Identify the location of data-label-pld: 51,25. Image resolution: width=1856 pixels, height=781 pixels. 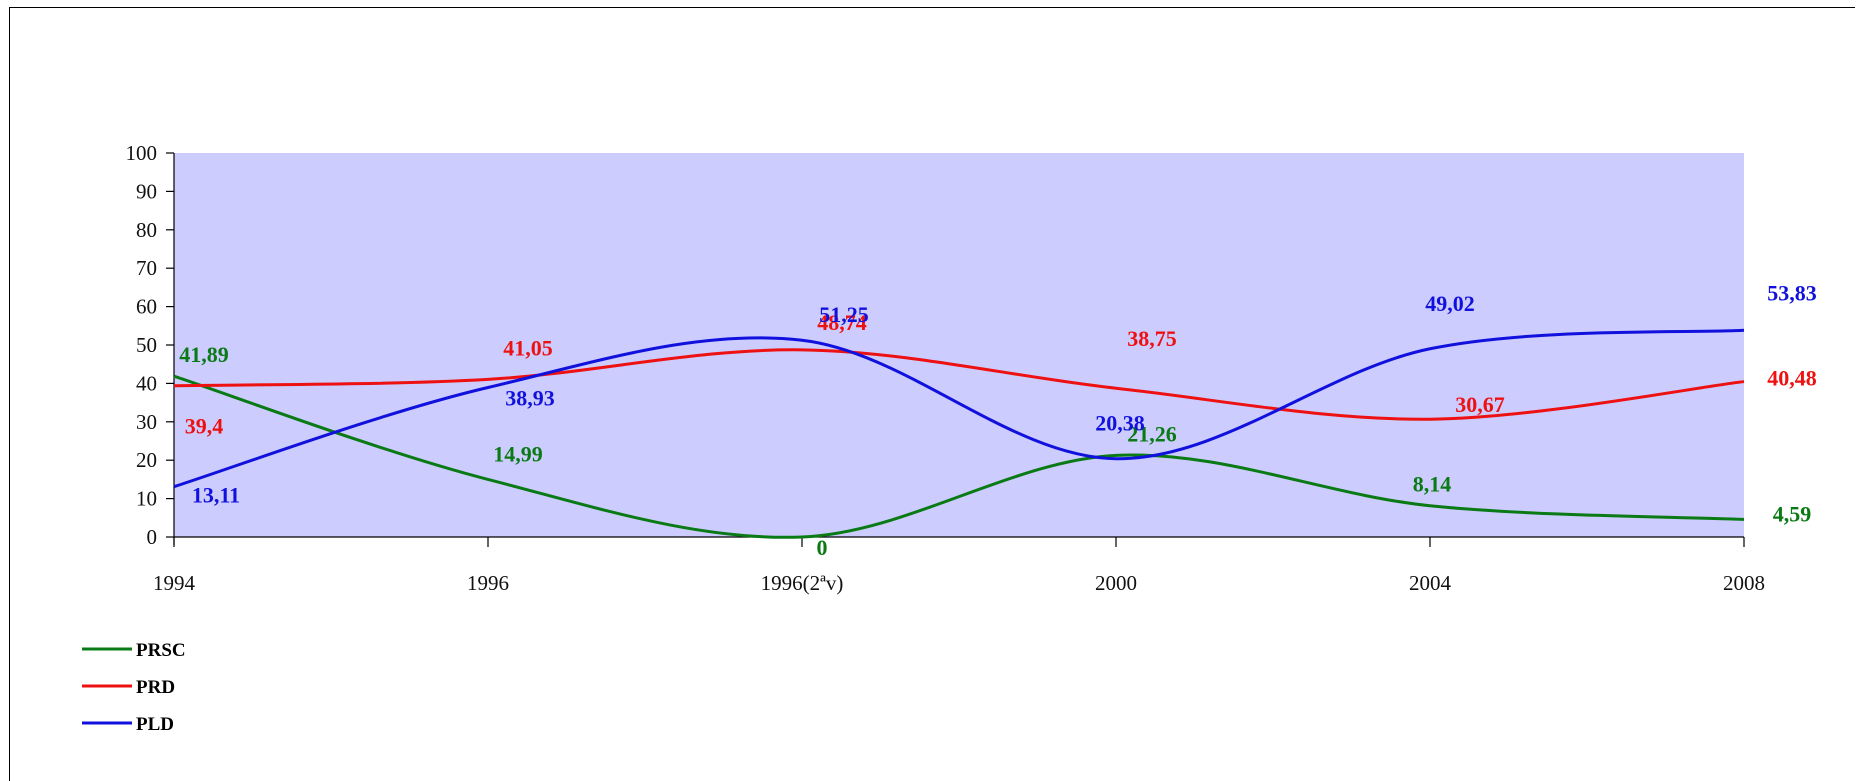
(844, 314).